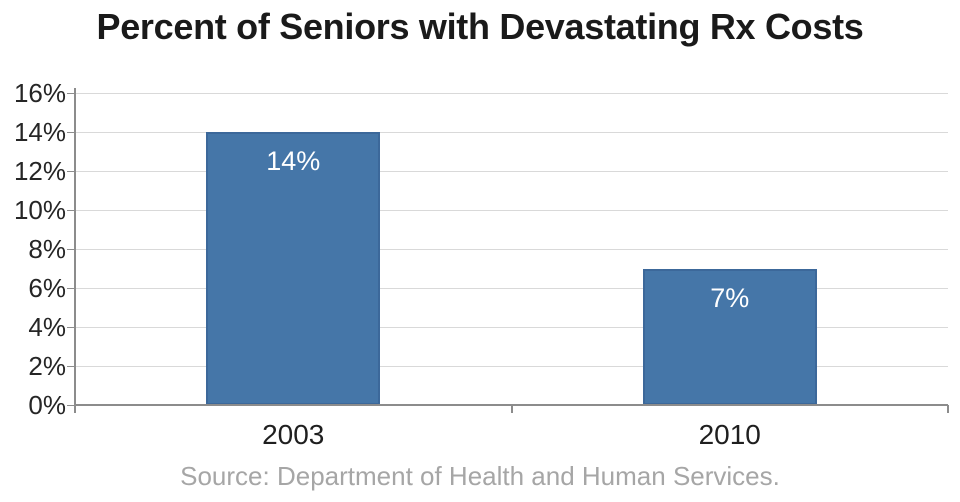 This screenshot has height=502, width=960. I want to click on bar-value-label: 7%, so click(730, 297).